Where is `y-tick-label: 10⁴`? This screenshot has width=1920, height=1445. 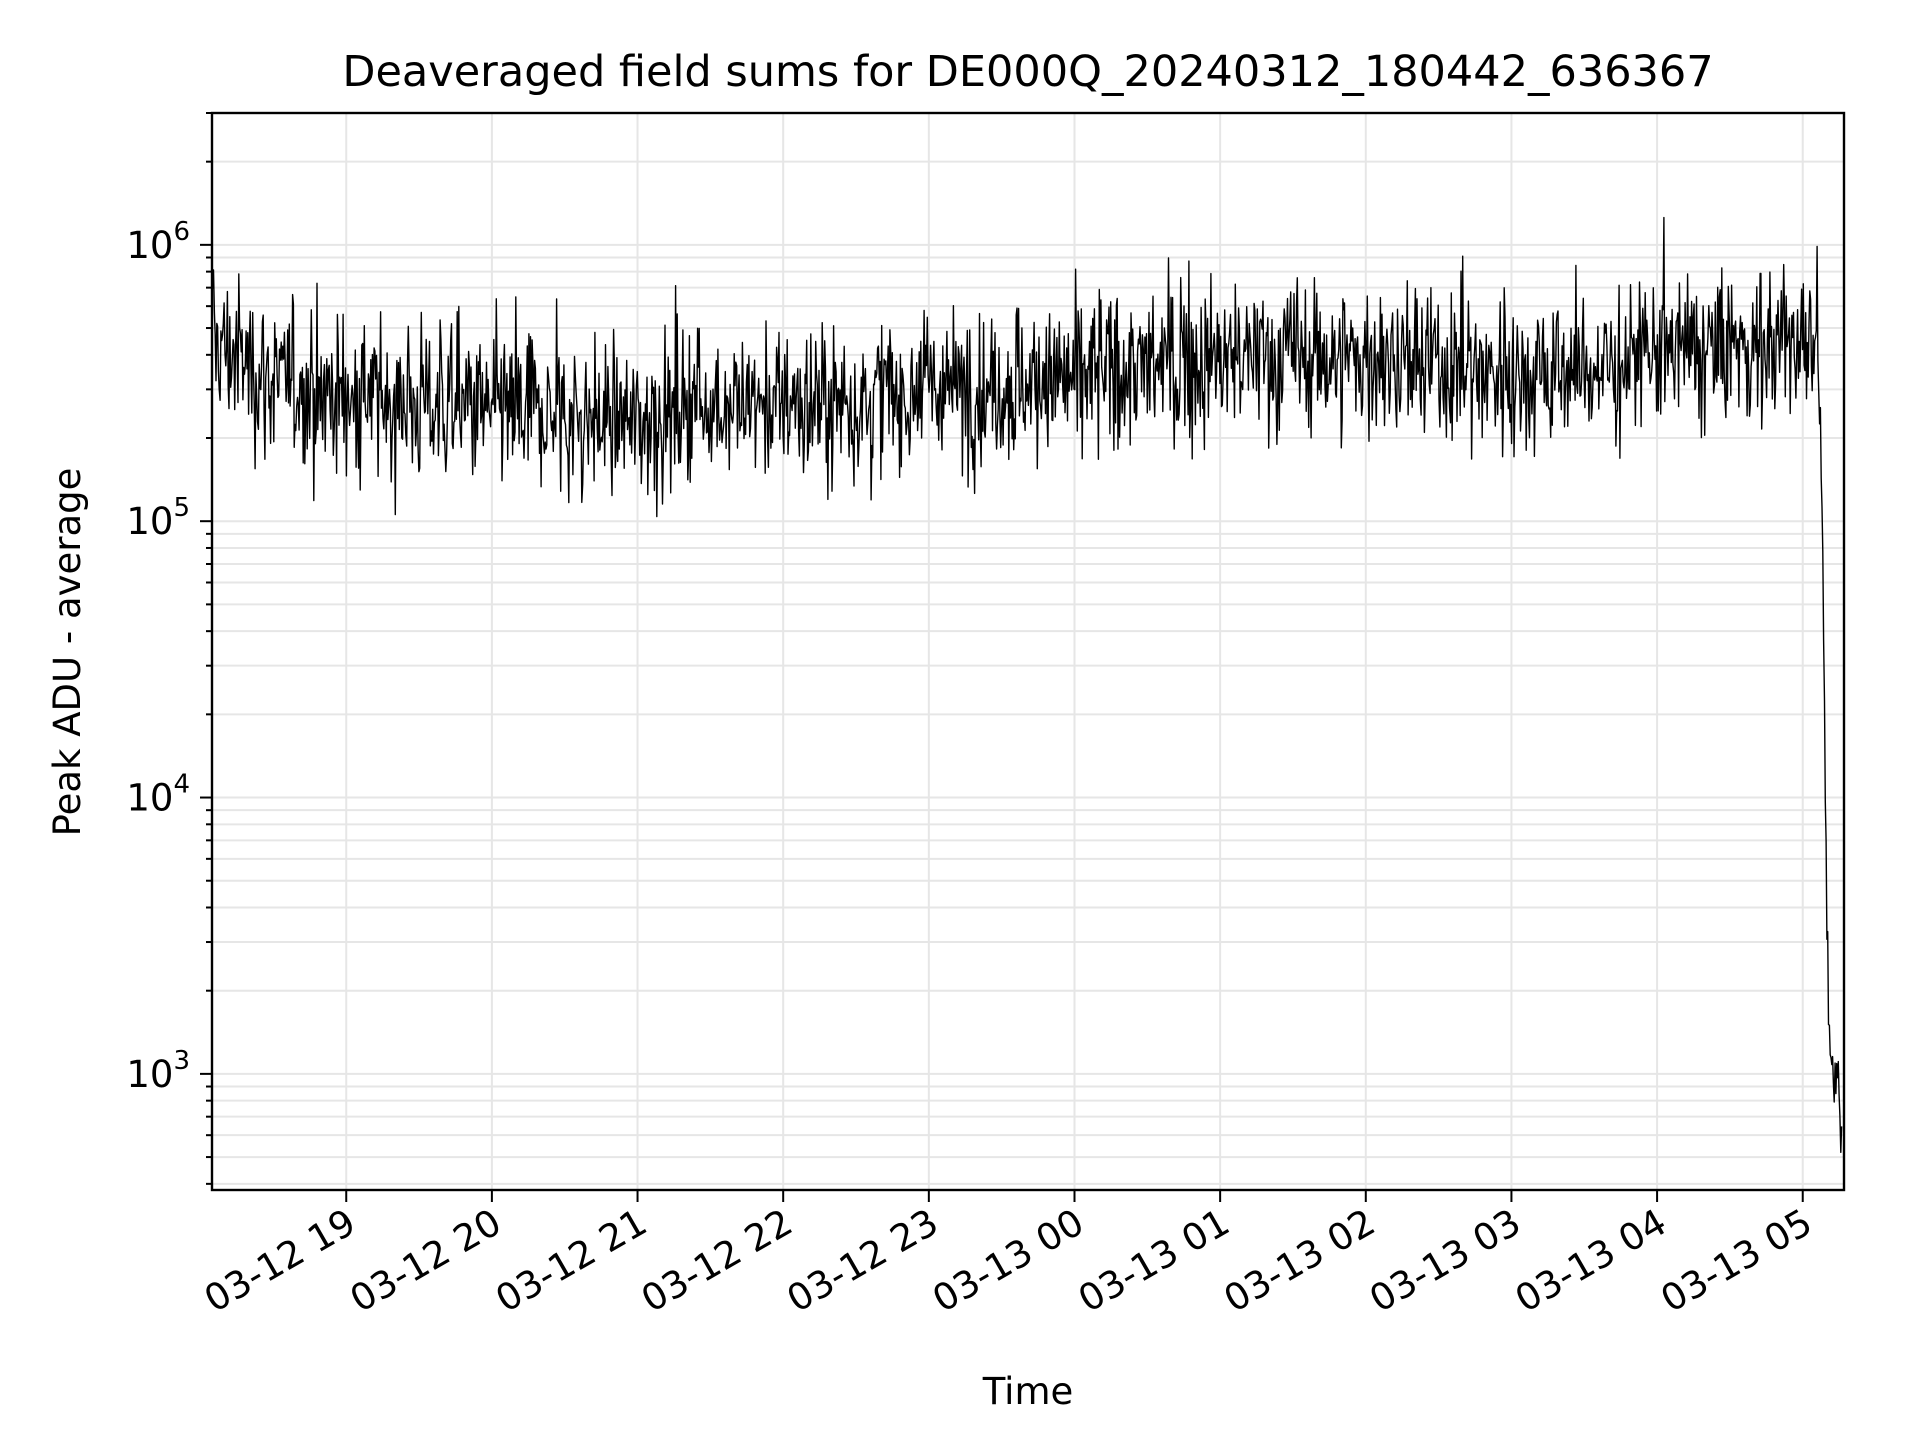
y-tick-label: 10⁴ is located at coordinates (158, 795).